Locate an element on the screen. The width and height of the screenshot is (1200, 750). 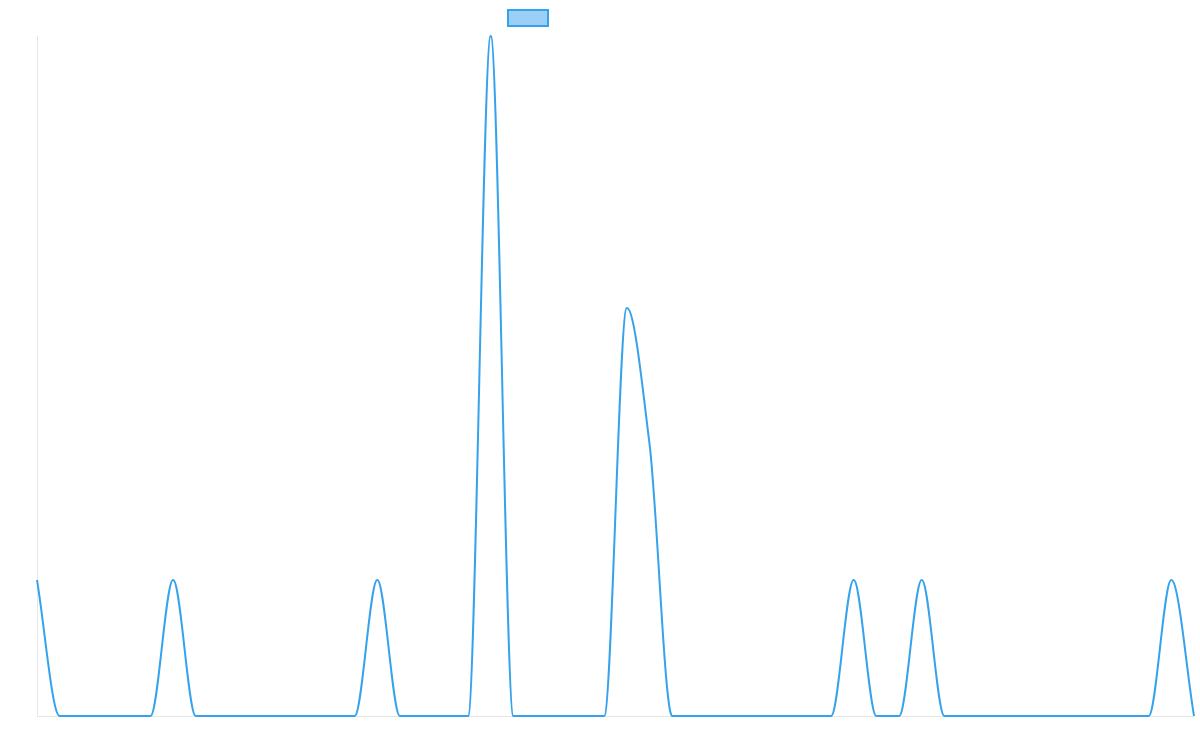
legend is located at coordinates (528, 18).